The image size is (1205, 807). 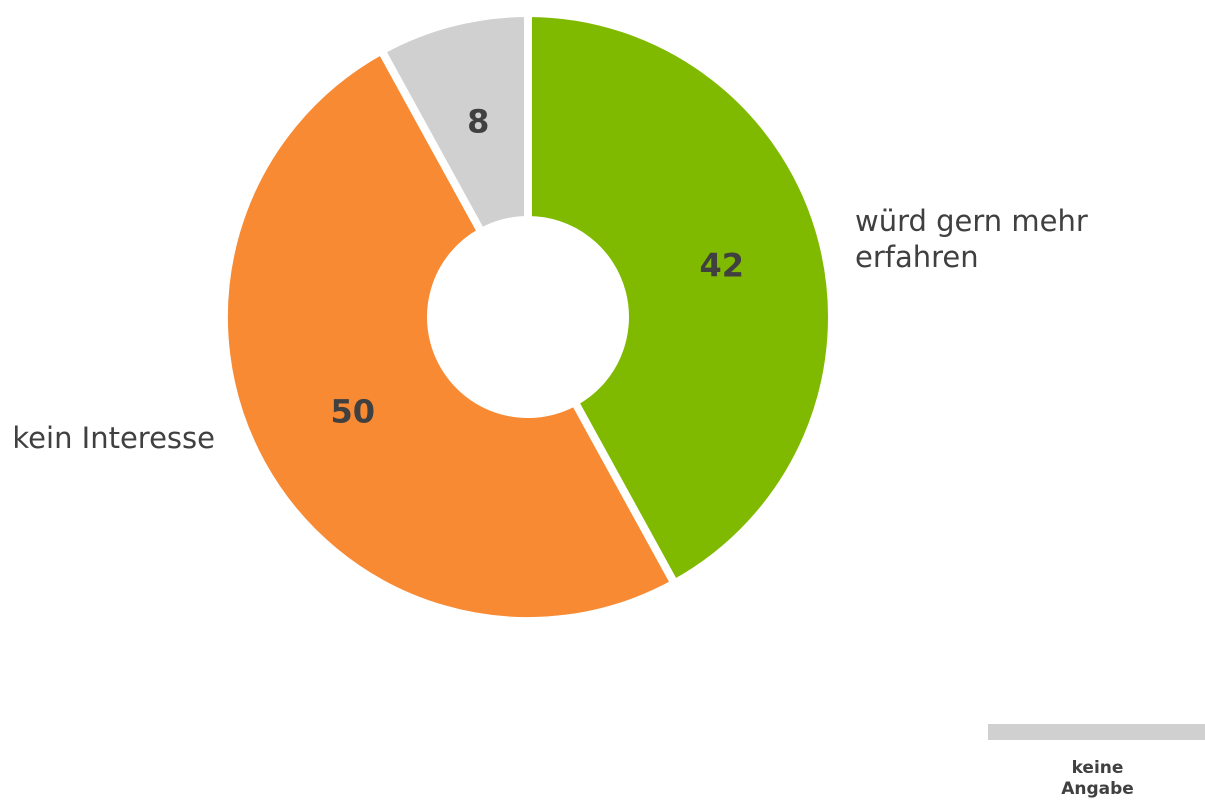 What do you see at coordinates (113, 438) in the screenshot?
I see `category-label: kein Interesse` at bounding box center [113, 438].